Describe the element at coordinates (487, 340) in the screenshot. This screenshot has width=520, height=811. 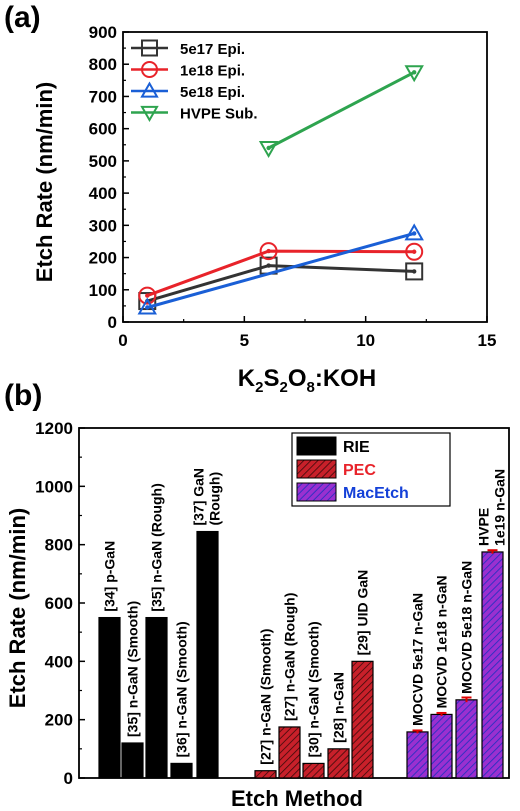
I see `x-tick-label: 15` at that location.